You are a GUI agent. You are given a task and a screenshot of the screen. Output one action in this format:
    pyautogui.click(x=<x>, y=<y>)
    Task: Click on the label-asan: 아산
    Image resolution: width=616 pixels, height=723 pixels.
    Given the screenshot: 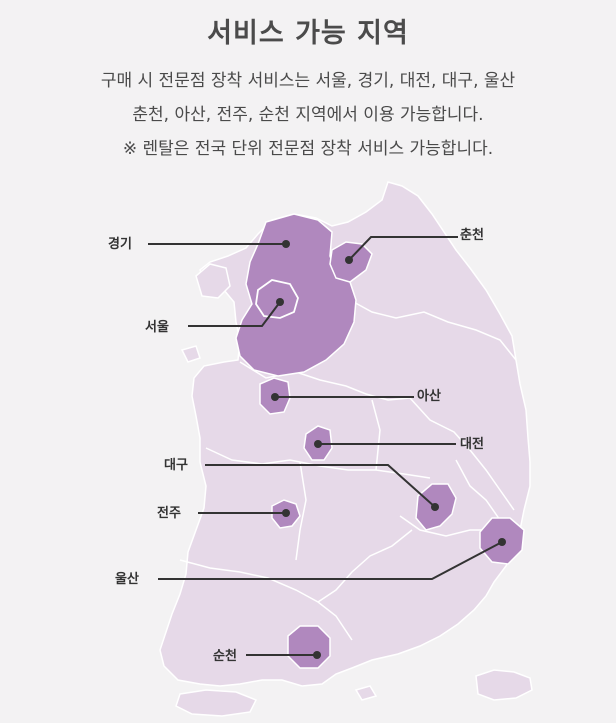 What is the action you would take?
    pyautogui.click(x=429, y=396)
    